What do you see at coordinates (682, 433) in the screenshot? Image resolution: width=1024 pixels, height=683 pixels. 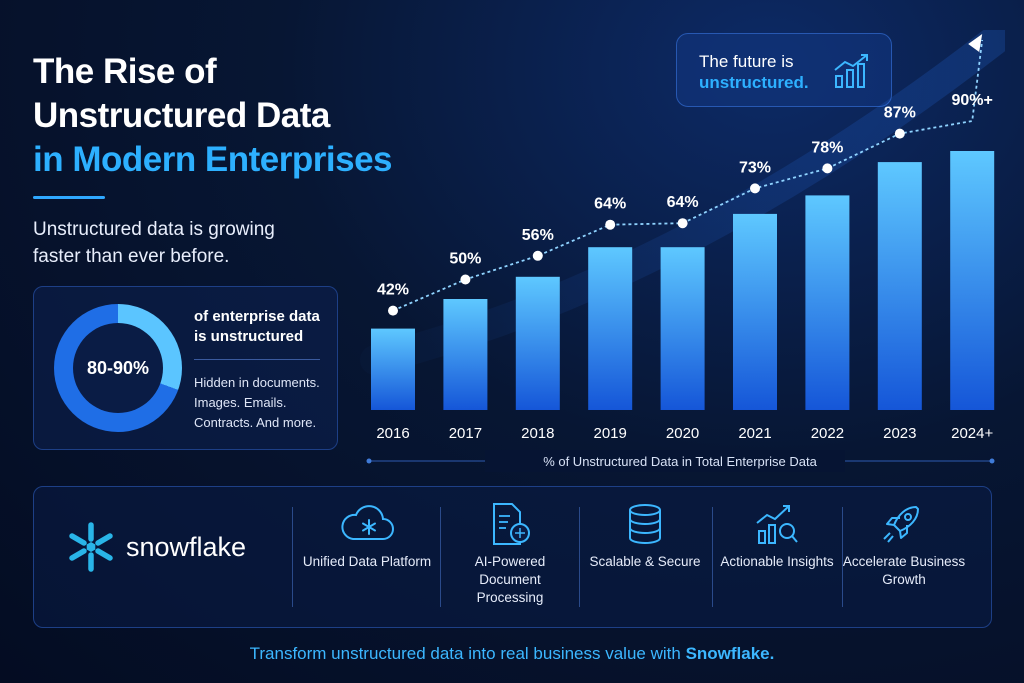 I see `x-tick-2020: 2020` at bounding box center [682, 433].